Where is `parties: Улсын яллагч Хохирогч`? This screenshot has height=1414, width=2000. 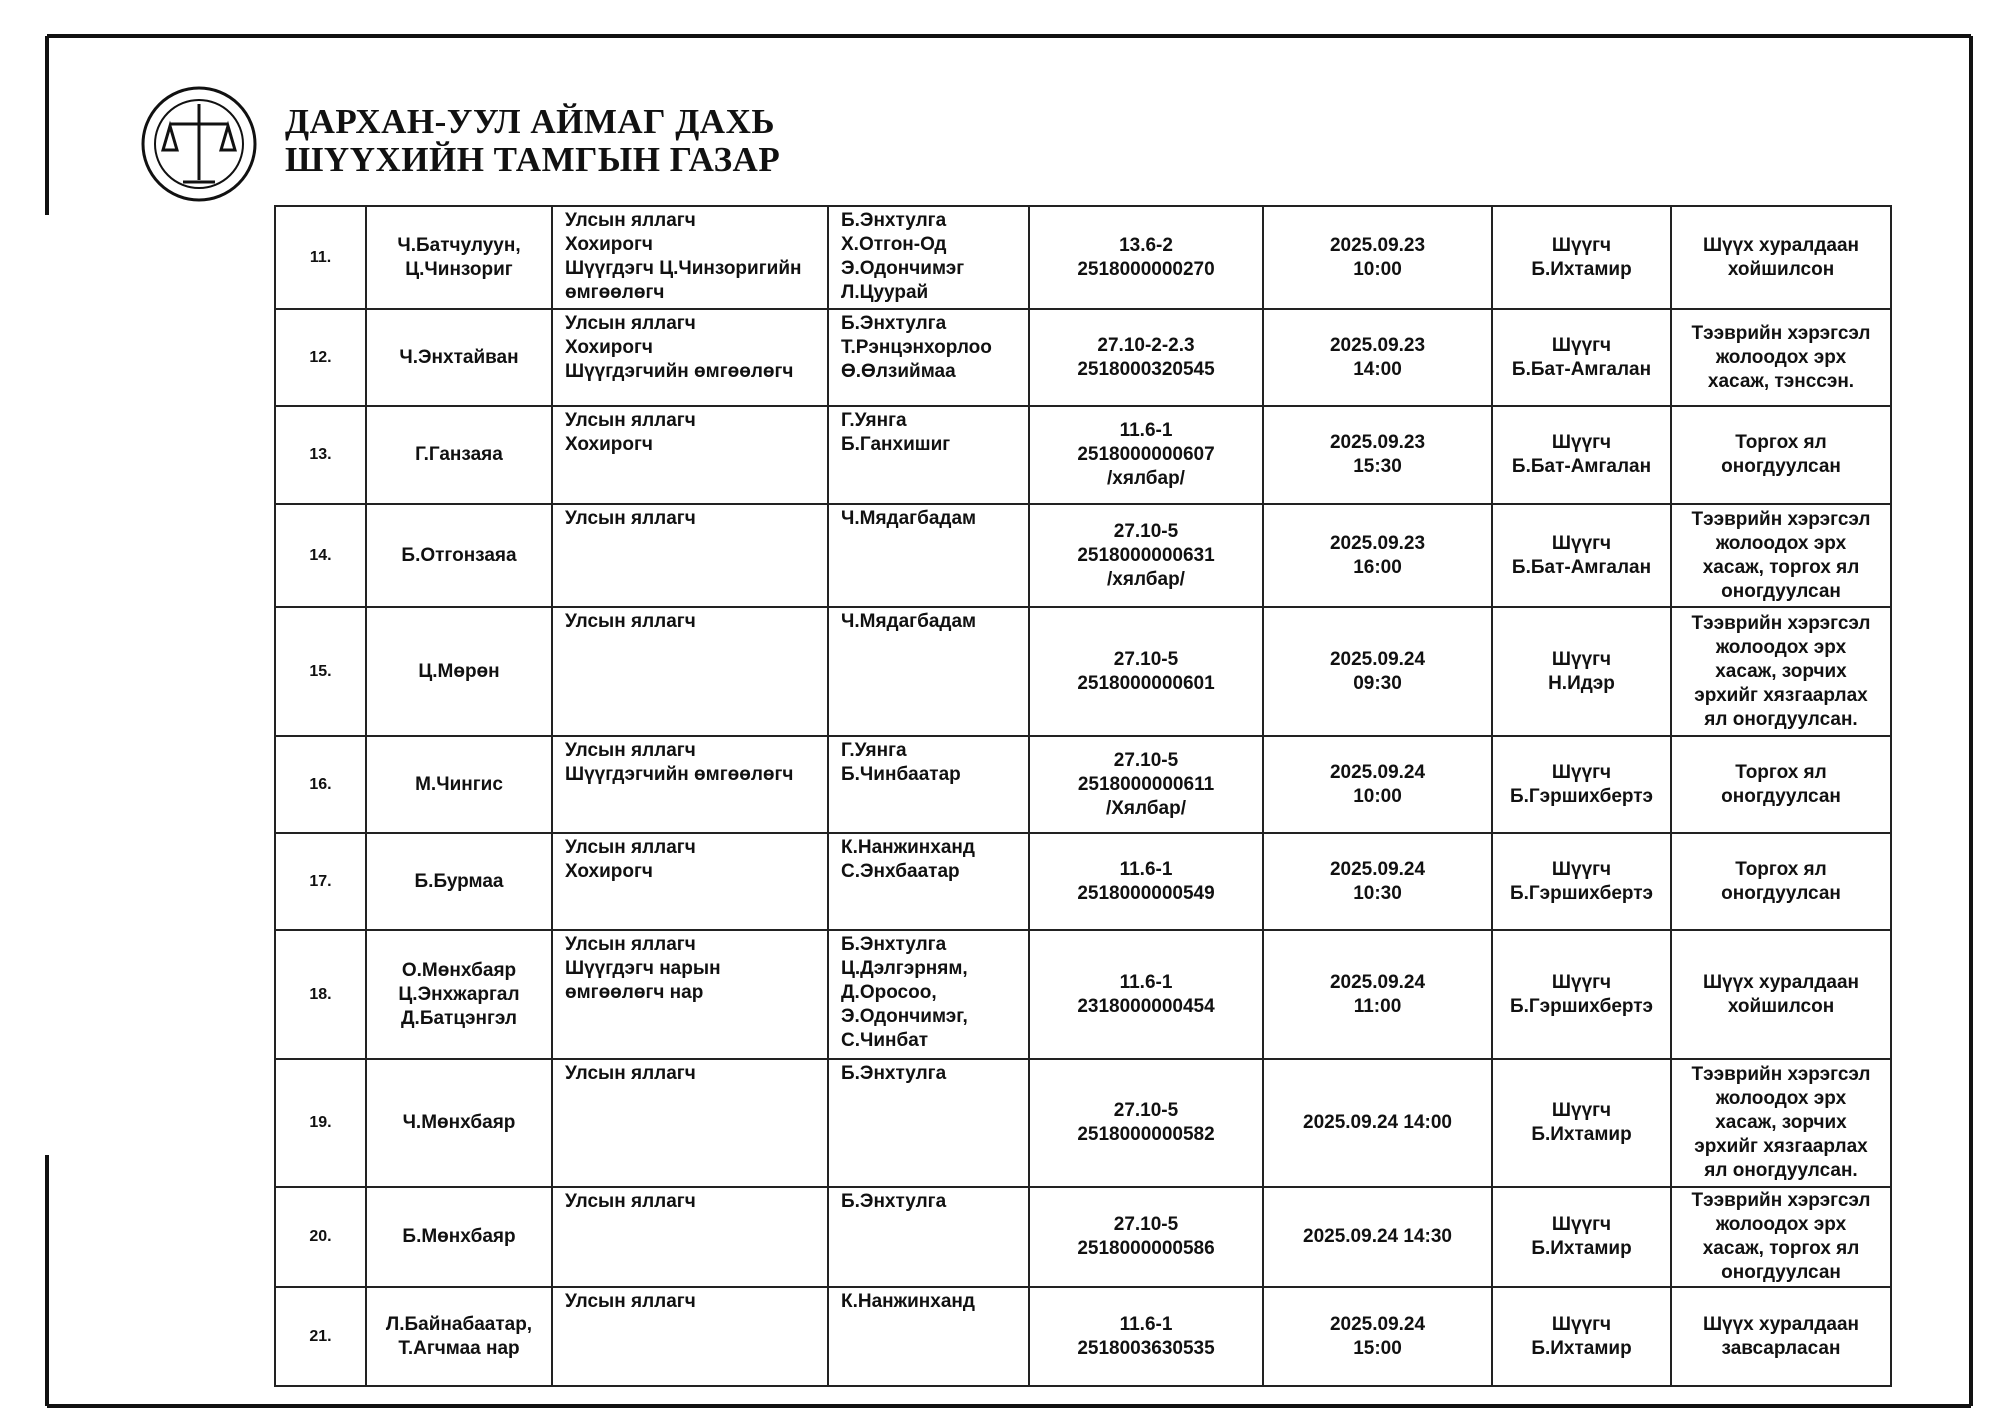
parties: Улсын яллагч Хохирогч is located at coordinates (690, 881).